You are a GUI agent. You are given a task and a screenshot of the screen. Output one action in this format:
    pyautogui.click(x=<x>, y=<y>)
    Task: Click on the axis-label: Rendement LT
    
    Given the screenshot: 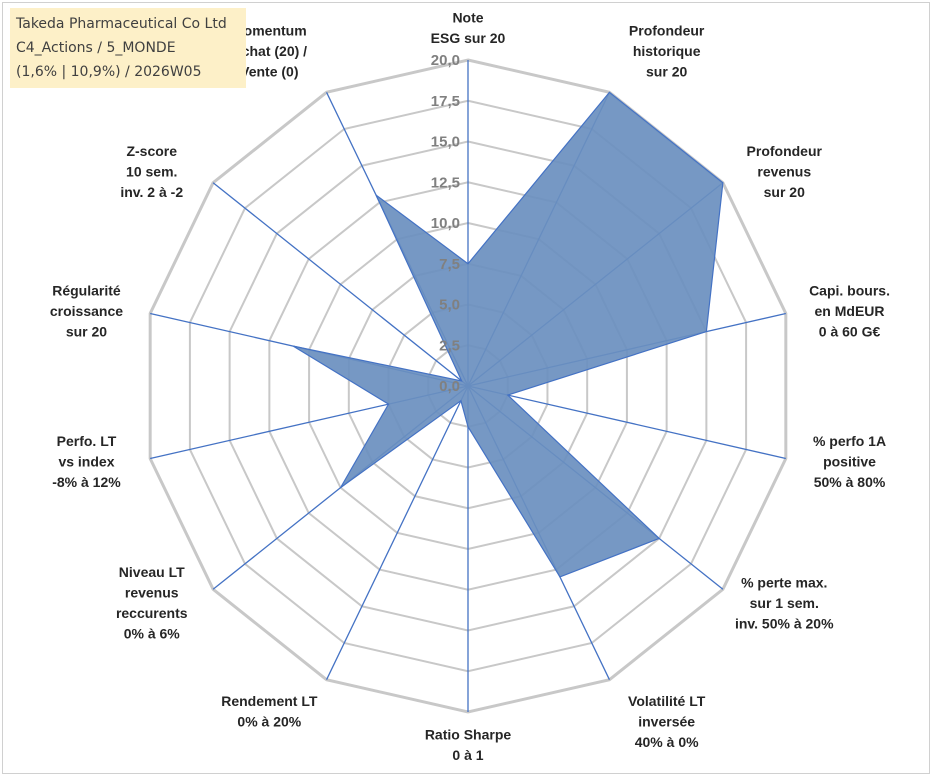 What is the action you would take?
    pyautogui.click(x=269, y=701)
    